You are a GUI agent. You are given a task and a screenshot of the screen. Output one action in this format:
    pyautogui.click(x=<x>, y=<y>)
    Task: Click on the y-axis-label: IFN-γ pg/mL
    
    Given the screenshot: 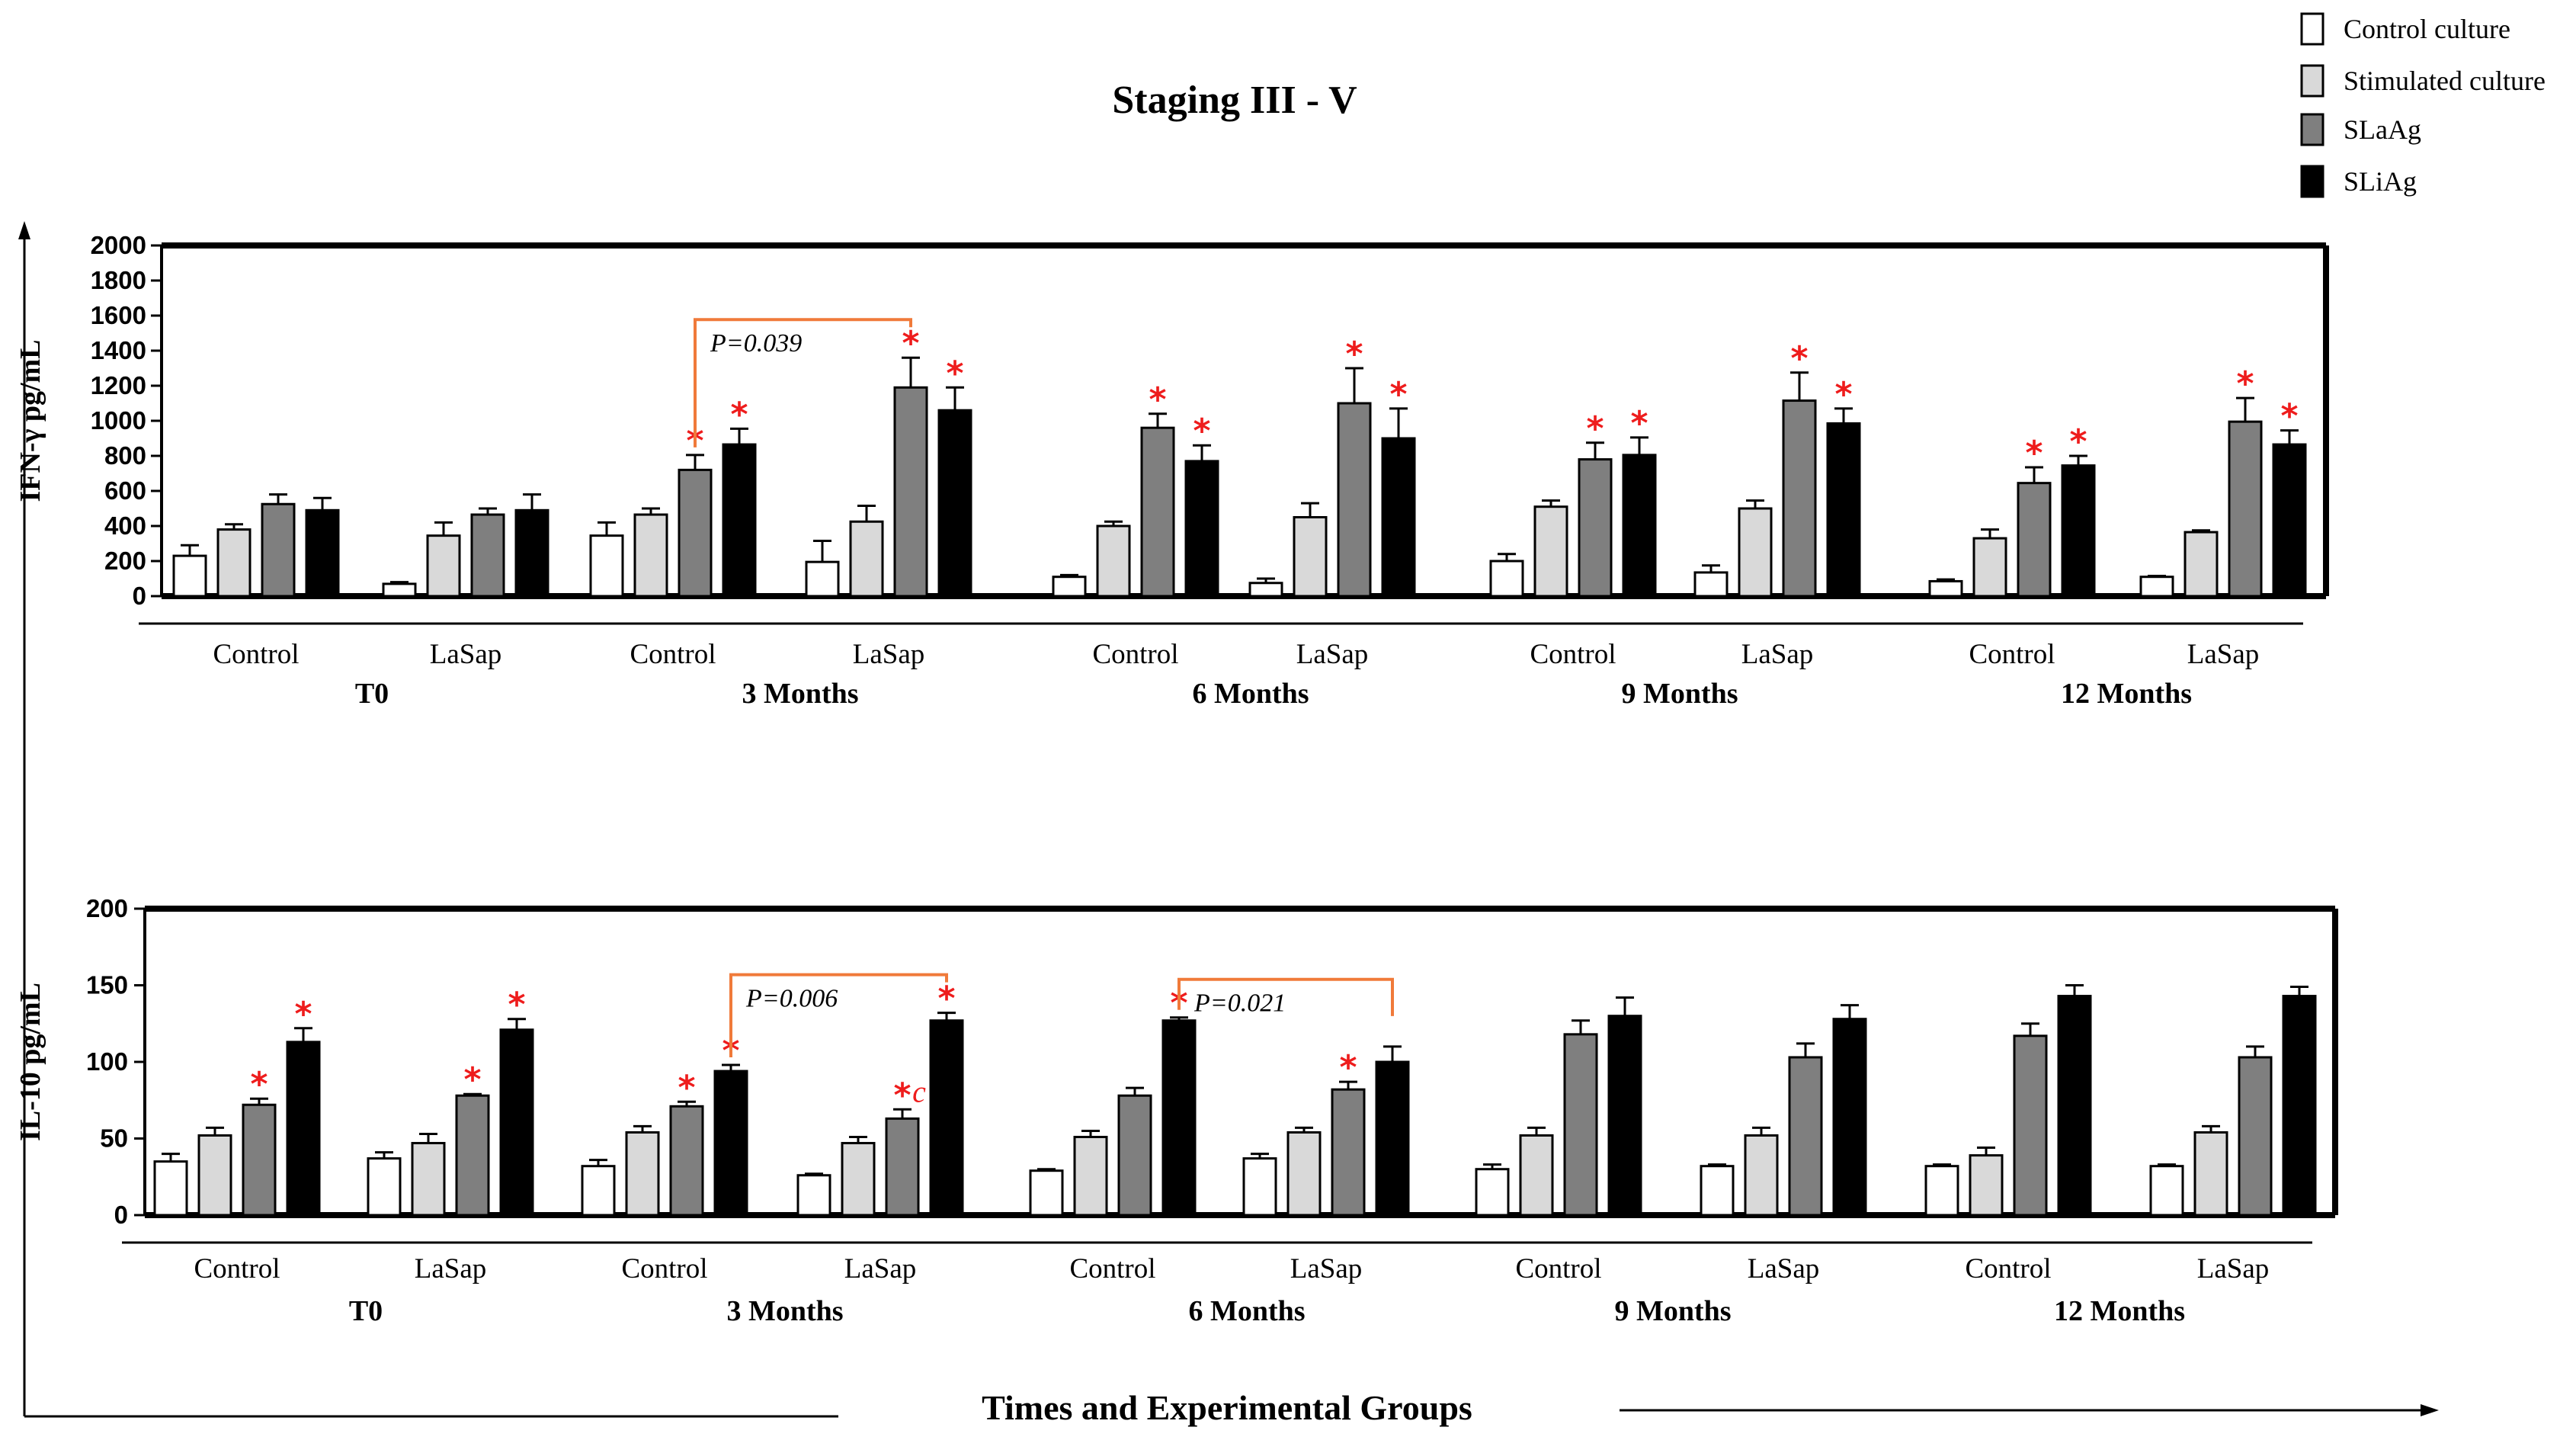 What is the action you would take?
    pyautogui.click(x=30, y=420)
    